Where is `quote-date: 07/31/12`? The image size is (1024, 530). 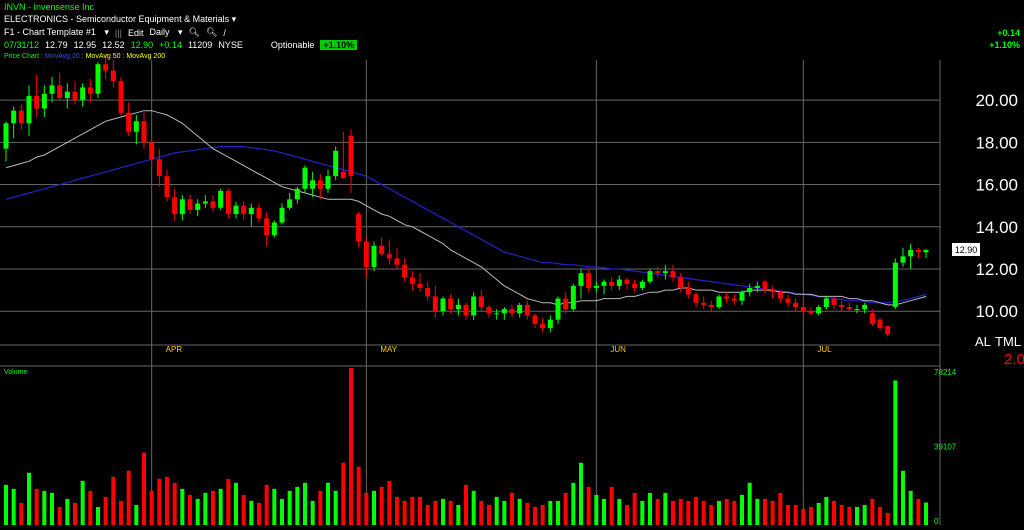
quote-date: 07/31/12 is located at coordinates (22, 45).